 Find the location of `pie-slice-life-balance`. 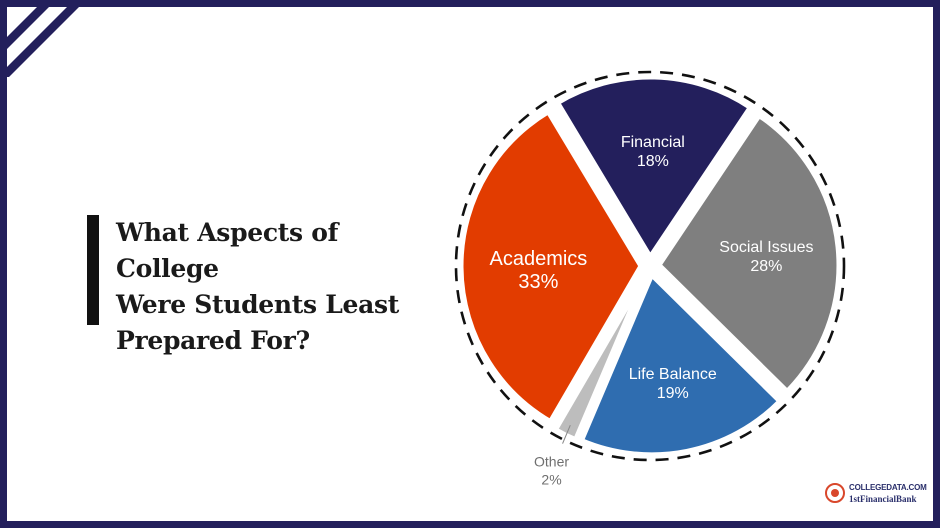

pie-slice-life-balance is located at coordinates (680, 365).